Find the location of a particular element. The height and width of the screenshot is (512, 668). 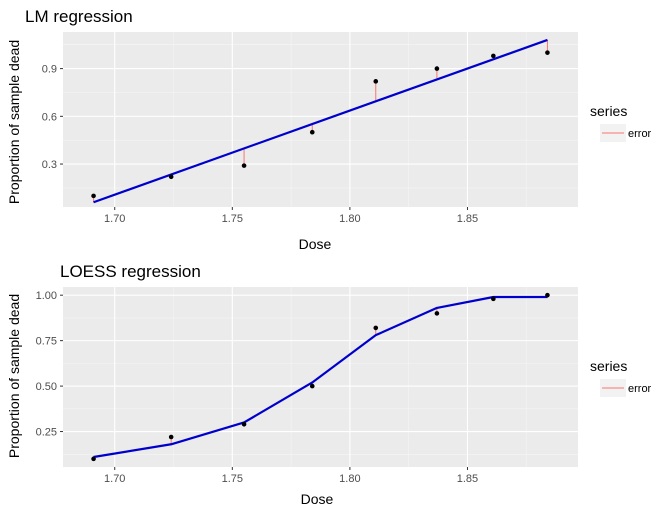

y-tick-label: 0.50 is located at coordinates (46, 387).